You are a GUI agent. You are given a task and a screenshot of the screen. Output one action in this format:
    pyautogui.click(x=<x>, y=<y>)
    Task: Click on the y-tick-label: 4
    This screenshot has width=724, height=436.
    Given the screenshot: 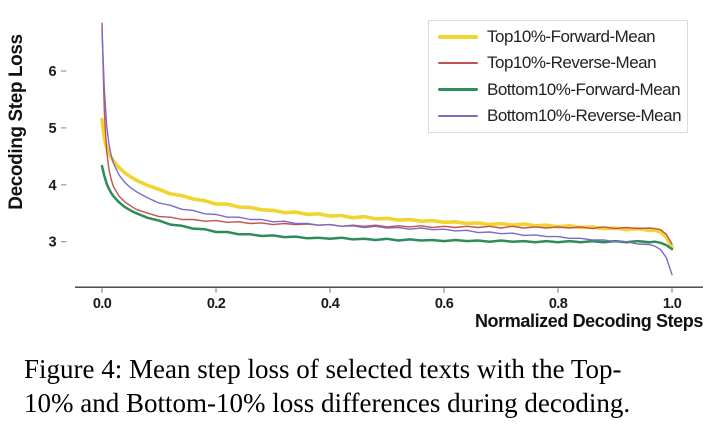 What is the action you would take?
    pyautogui.click(x=53, y=186)
    